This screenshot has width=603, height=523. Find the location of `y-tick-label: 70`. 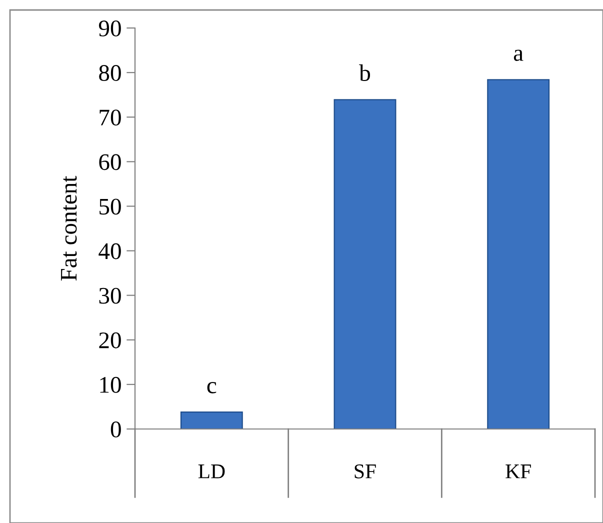

y-tick-label: 70 is located at coordinates (110, 118).